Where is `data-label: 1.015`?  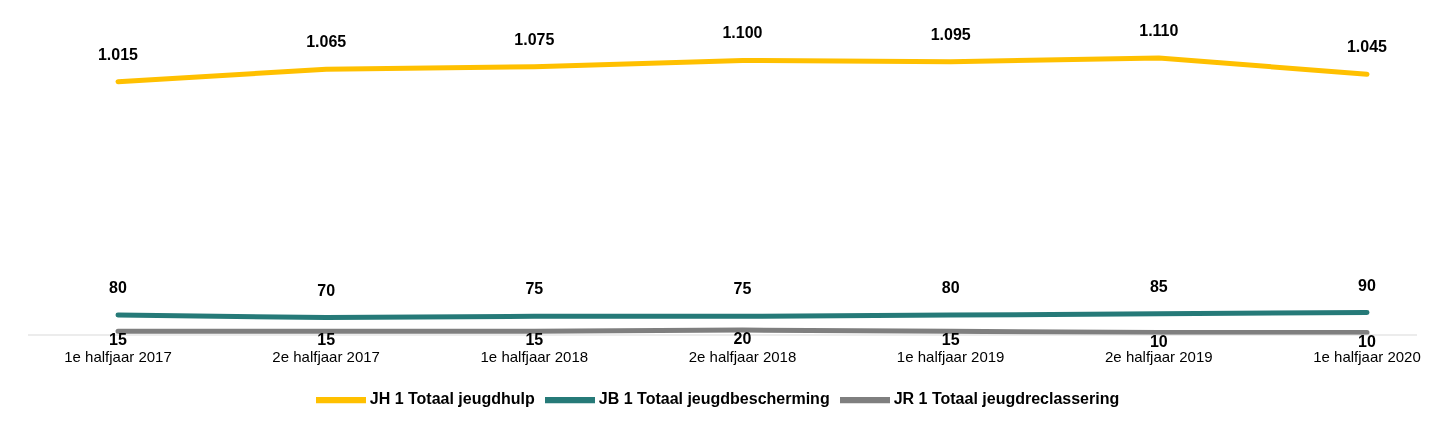
data-label: 1.015 is located at coordinates (118, 54).